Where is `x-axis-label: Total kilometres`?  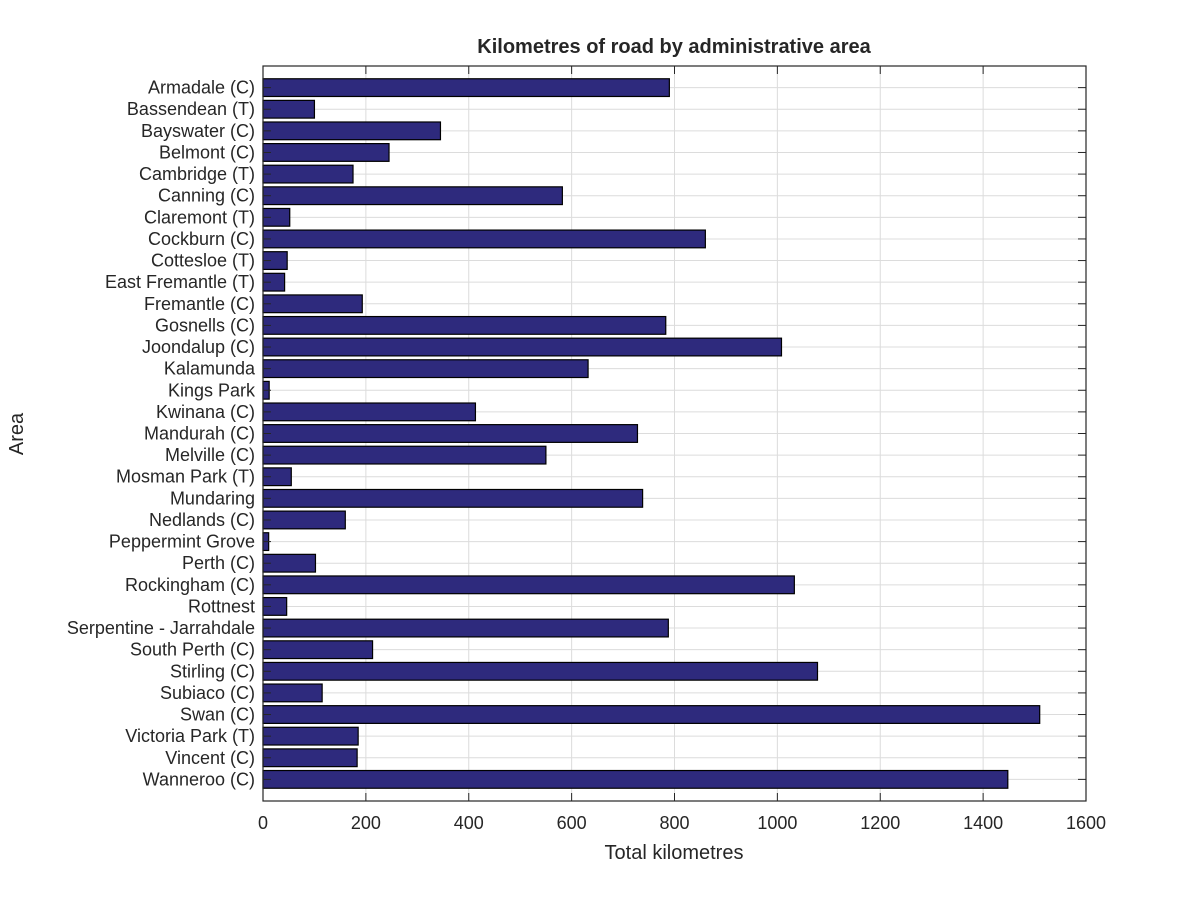
x-axis-label: Total kilometres is located at coordinates (674, 853).